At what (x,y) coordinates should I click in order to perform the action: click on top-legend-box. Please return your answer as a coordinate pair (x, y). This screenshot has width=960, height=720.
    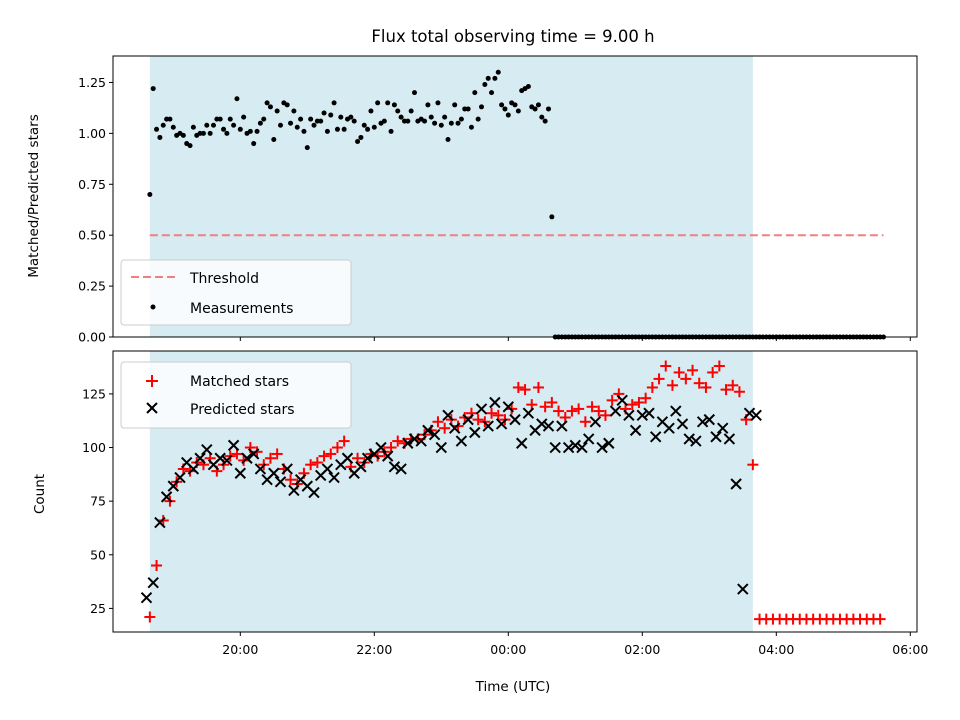
    Looking at the image, I should click on (236, 292).